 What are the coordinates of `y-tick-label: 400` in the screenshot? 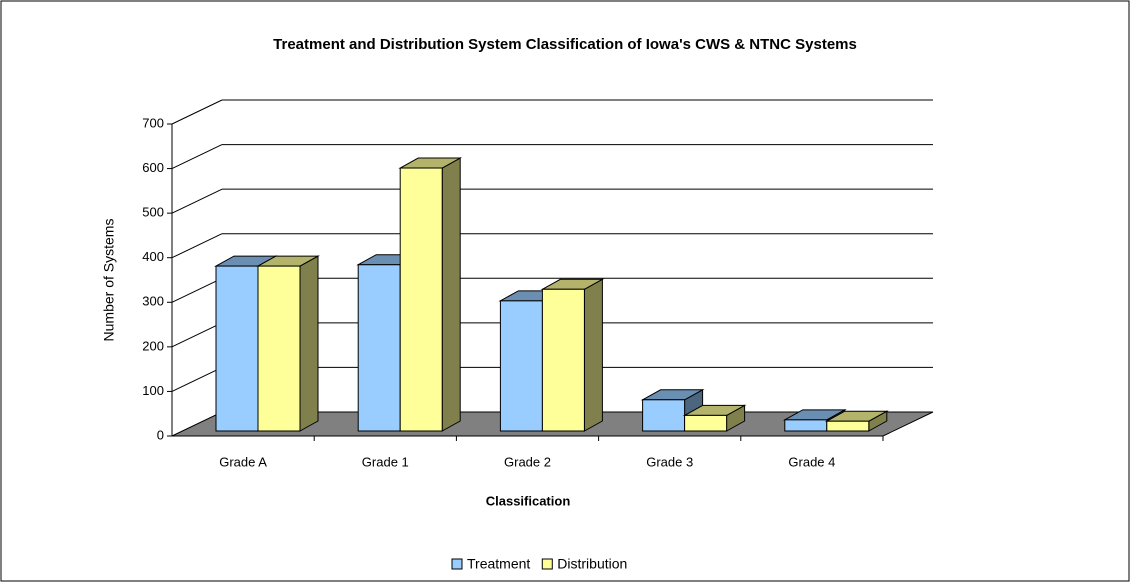 It's located at (153, 256).